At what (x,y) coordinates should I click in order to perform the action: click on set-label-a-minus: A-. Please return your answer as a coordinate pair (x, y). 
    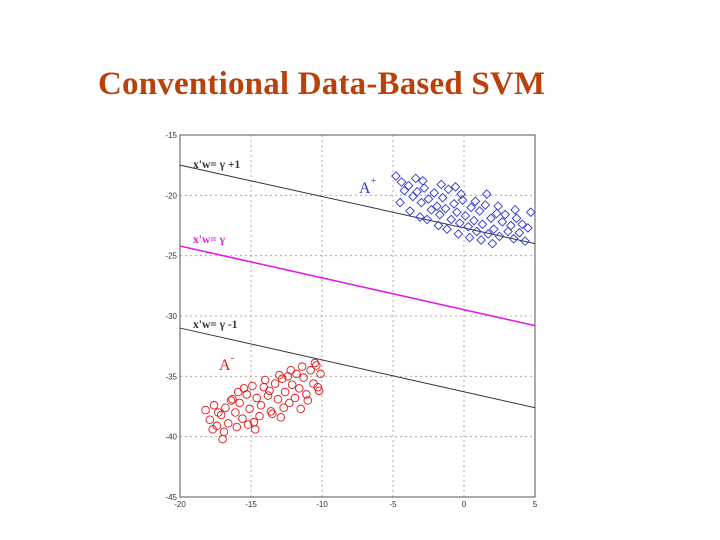
    Looking at the image, I should click on (226, 363).